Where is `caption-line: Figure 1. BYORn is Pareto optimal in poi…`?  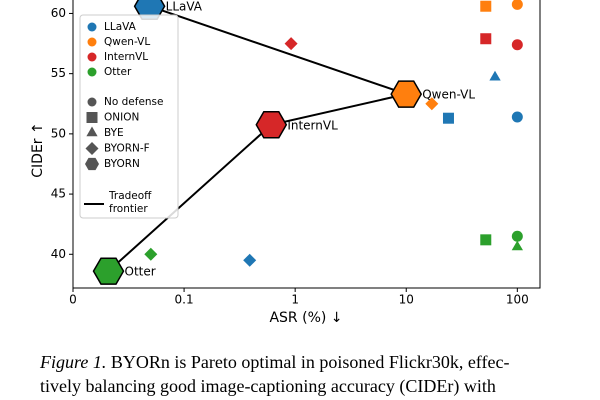 caption-line: Figure 1. BYORn is Pareto optimal in poi… is located at coordinates (320, 362).